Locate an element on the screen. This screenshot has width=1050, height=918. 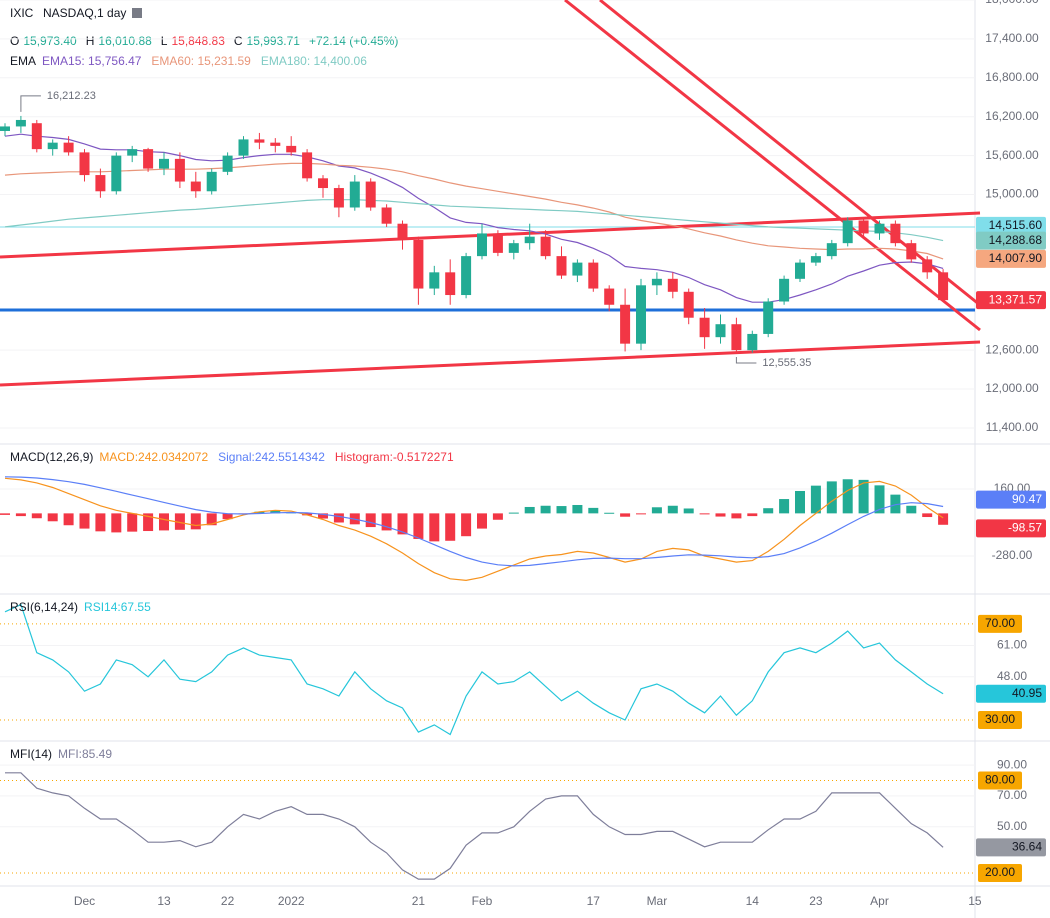
legend-entry: MACD:242.0342072 is located at coordinates (153, 457).